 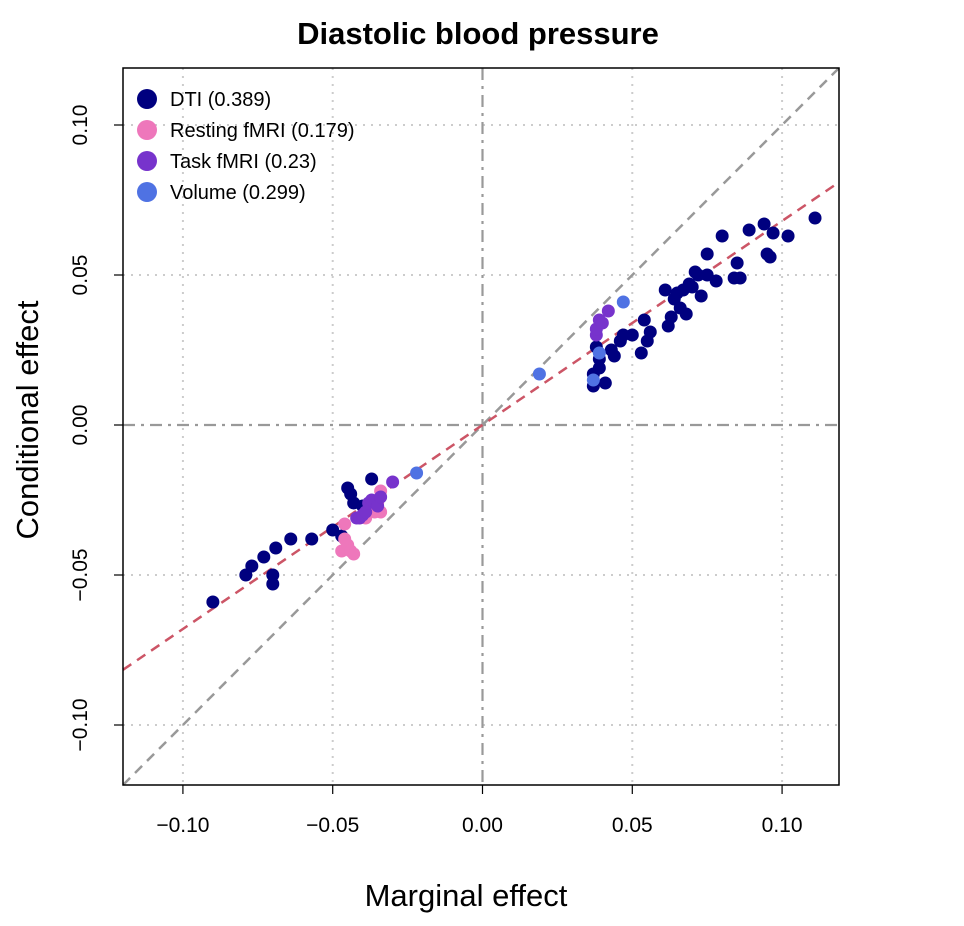 I want to click on x-tick-label: −0.05, so click(x=332, y=825).